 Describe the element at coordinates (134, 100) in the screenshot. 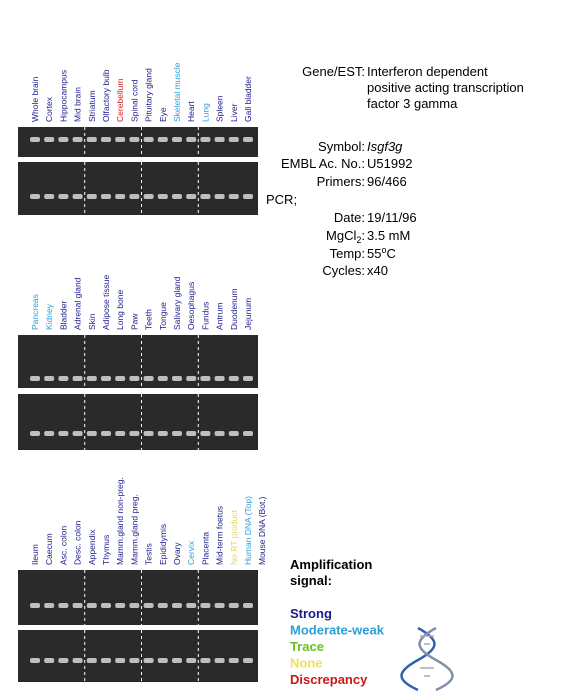

I see `lane-label: Spinal cord` at that location.